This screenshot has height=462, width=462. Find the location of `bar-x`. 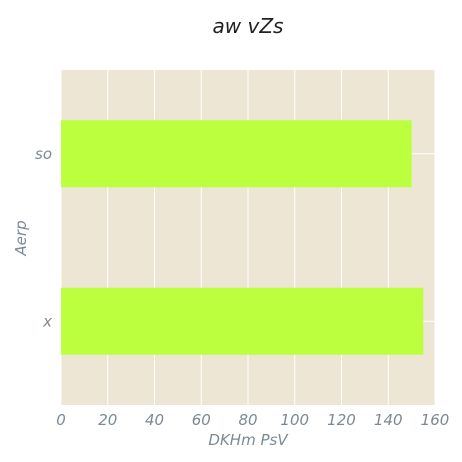

bar-x is located at coordinates (242, 321).